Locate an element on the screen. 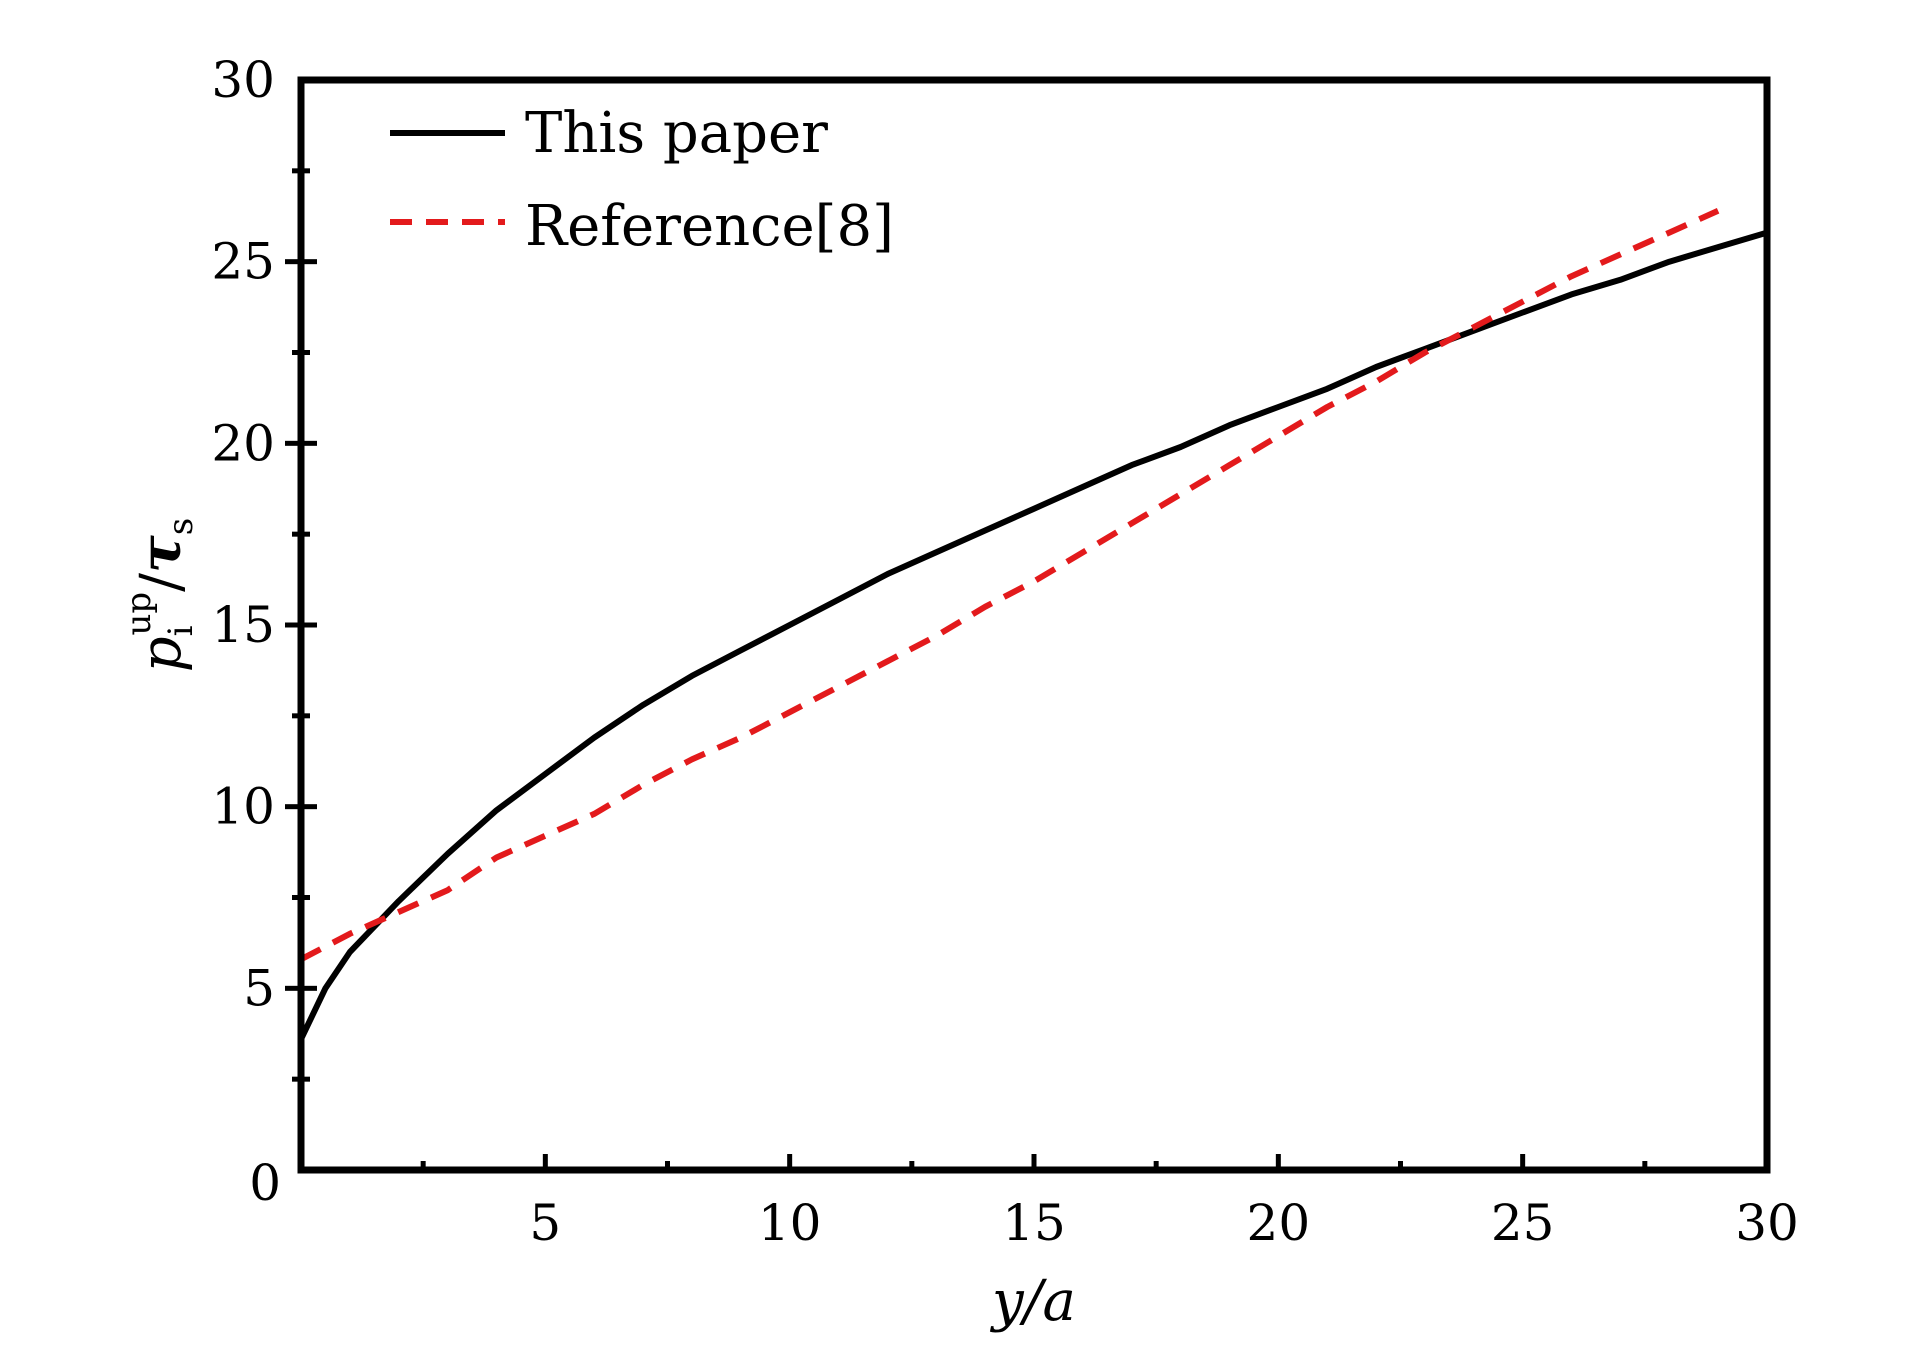  y-tick-label: 20 is located at coordinates (243, 443).